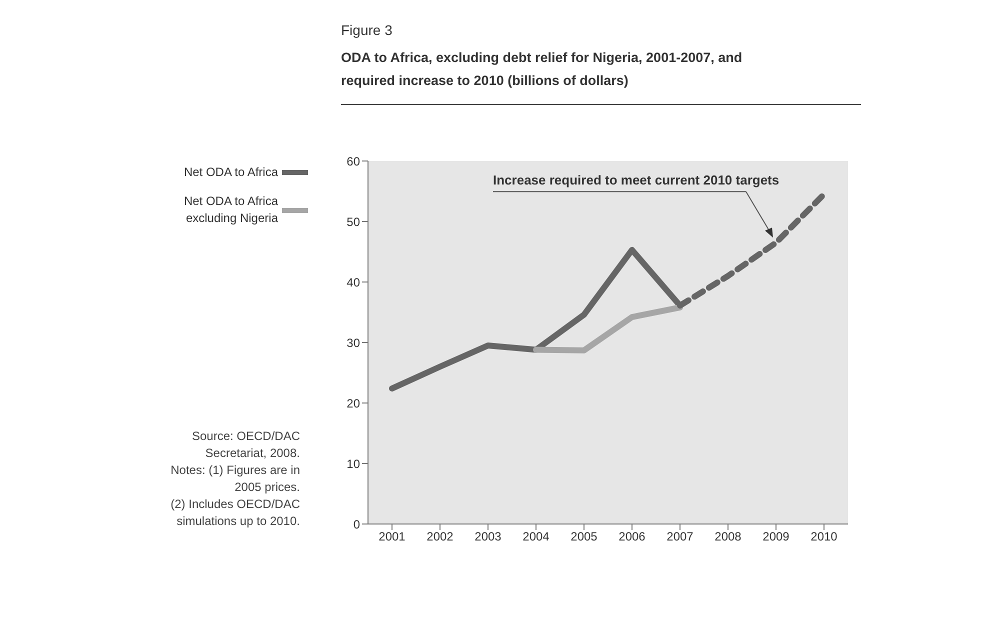 The width and height of the screenshot is (981, 621). What do you see at coordinates (353, 282) in the screenshot?
I see `y-tick-label: 40` at bounding box center [353, 282].